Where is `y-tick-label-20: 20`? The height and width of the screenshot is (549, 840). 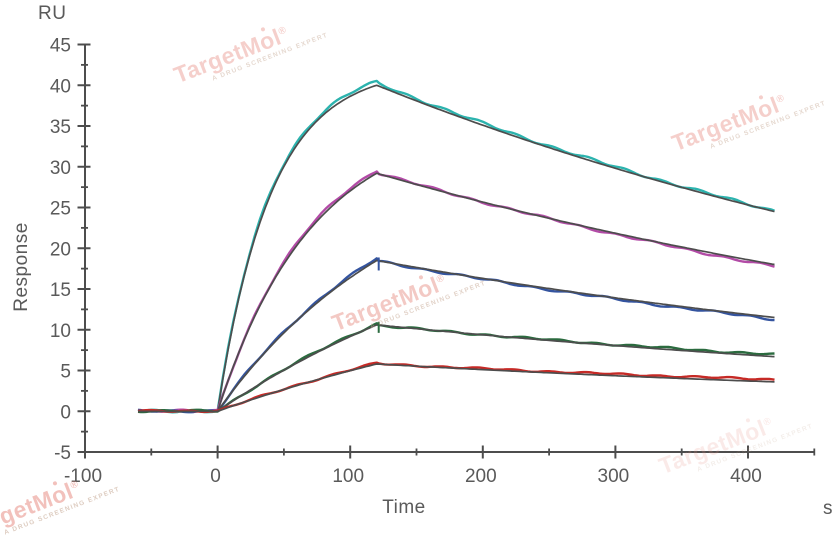
y-tick-label-20: 20 is located at coordinates (60, 249).